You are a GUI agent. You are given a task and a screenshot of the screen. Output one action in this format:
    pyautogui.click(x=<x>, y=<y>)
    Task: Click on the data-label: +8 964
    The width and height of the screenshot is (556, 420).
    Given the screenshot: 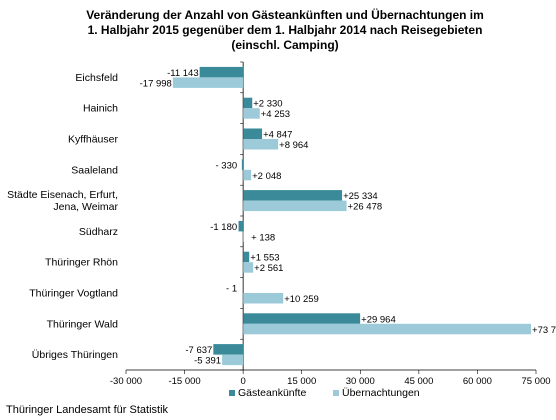 What is the action you would take?
    pyautogui.click(x=293, y=145)
    